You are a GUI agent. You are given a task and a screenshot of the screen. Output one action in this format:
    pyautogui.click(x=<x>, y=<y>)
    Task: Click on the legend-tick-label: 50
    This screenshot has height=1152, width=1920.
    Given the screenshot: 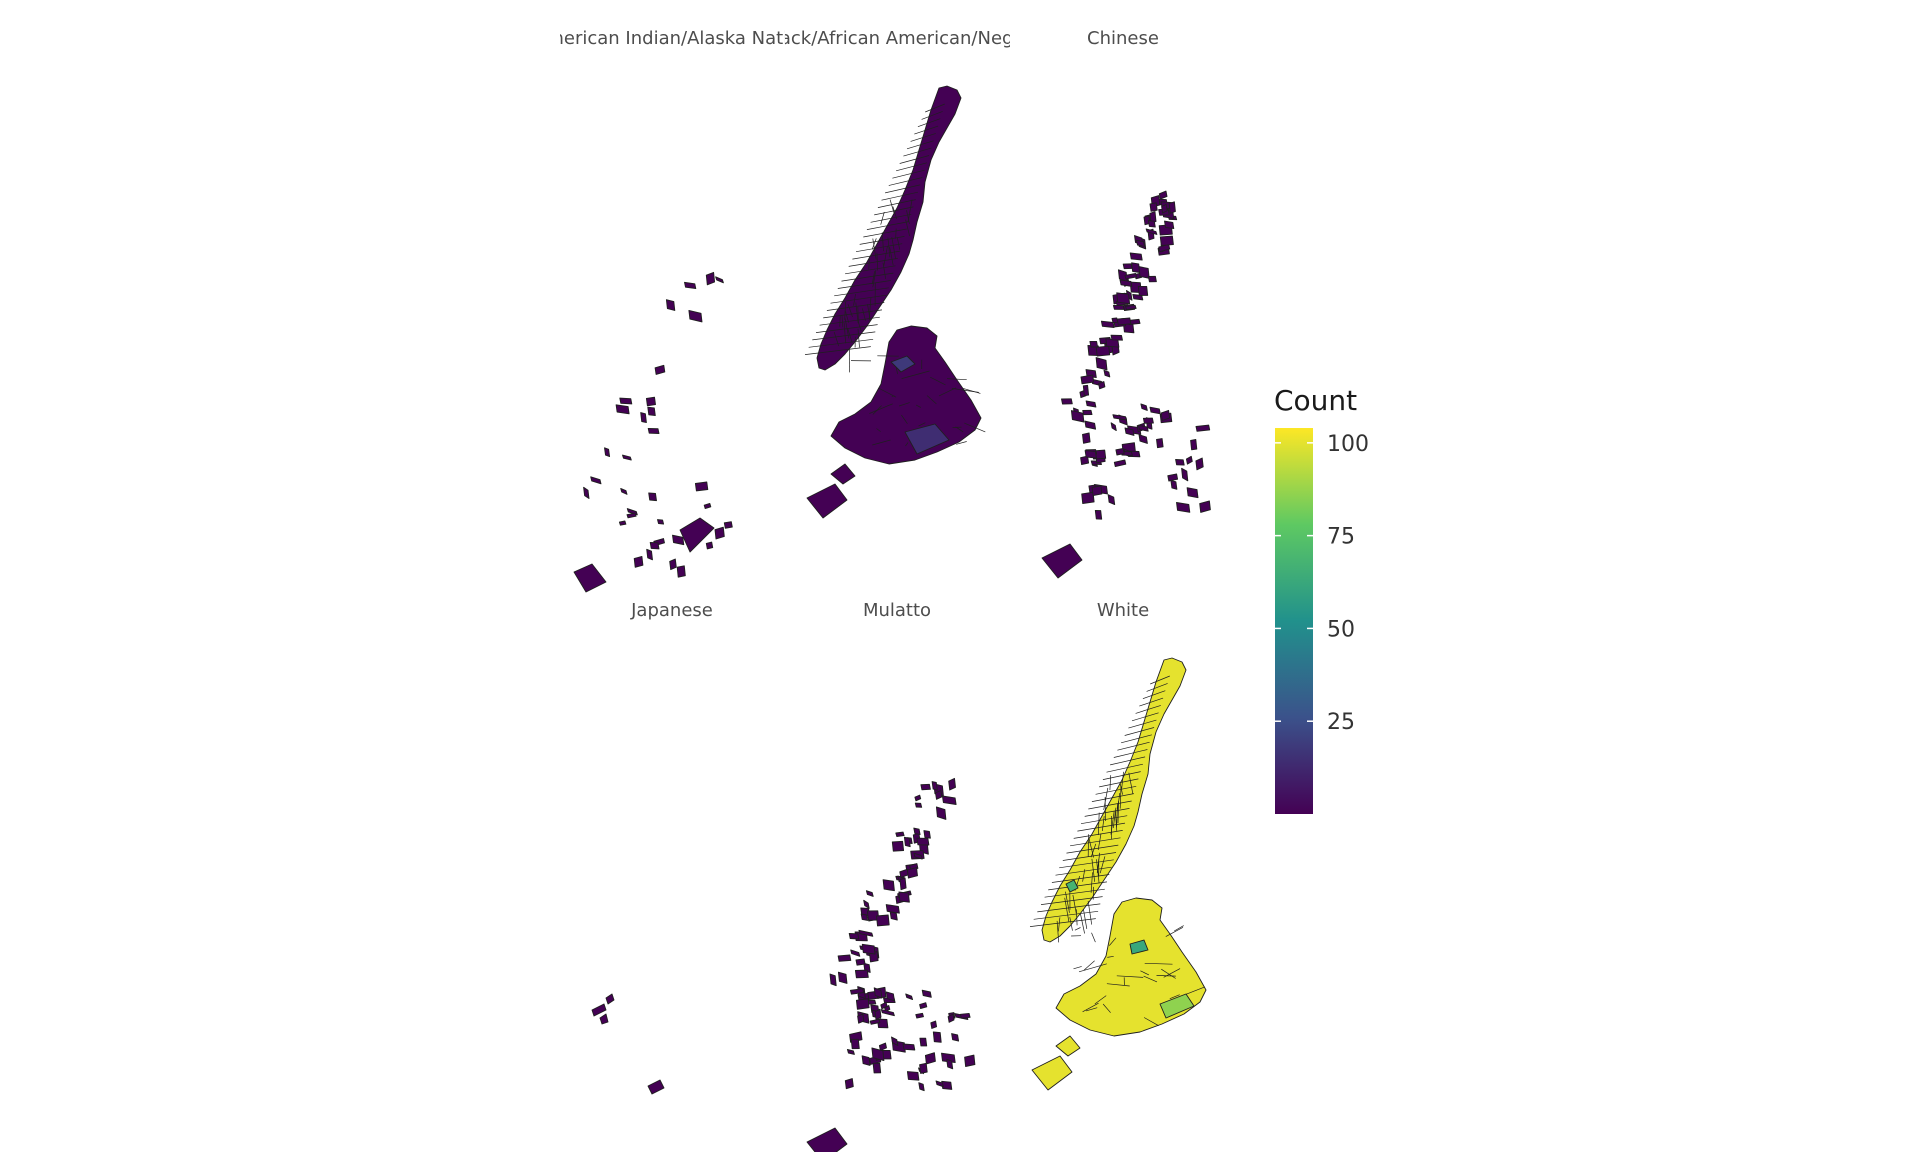 What is the action you would take?
    pyautogui.click(x=1341, y=629)
    